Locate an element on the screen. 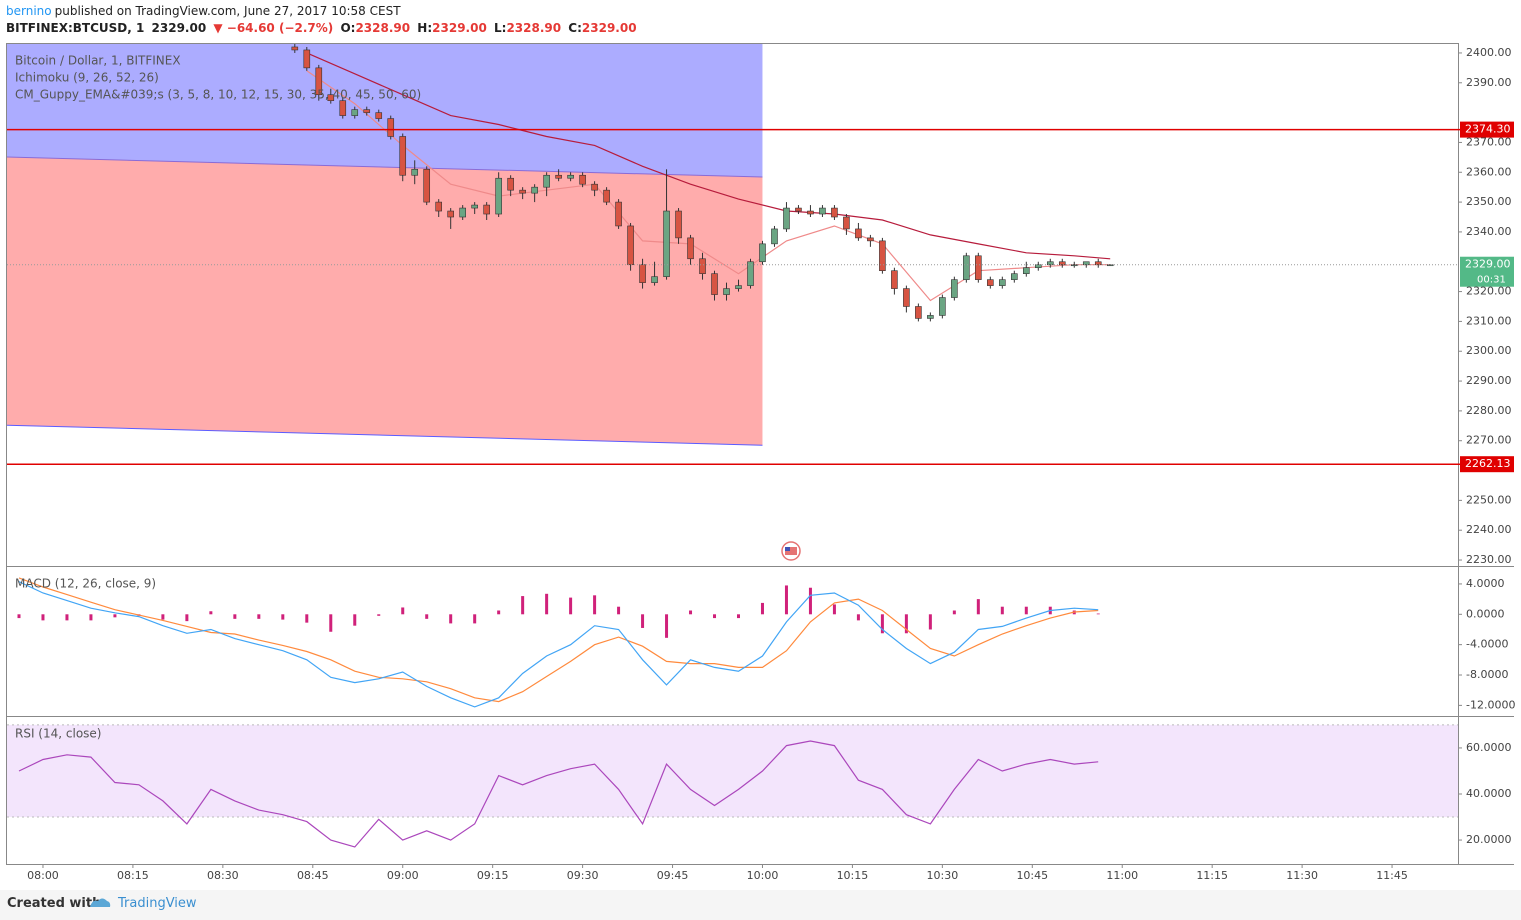 Image resolution: width=1521 pixels, height=920 pixels. x-tick-label: 08:45 is located at coordinates (313, 875).